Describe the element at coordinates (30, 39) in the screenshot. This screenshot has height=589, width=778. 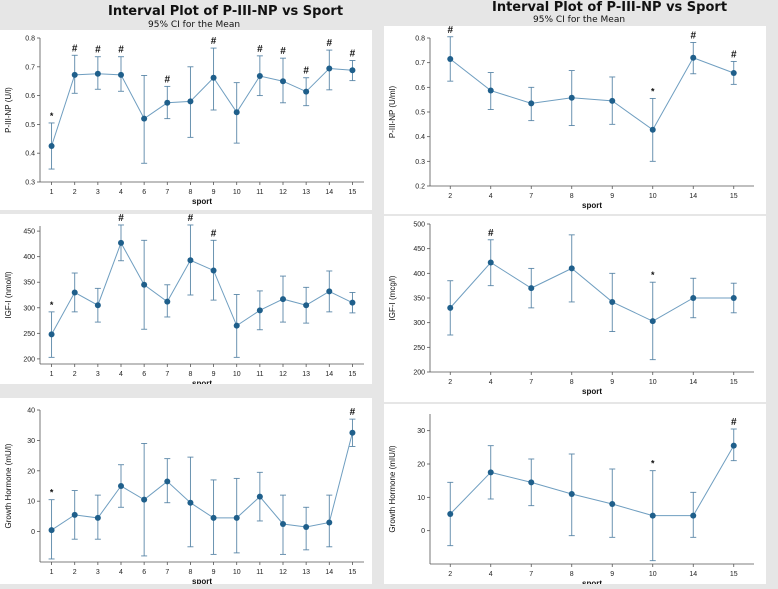
I see `y-tick-label: 0.8` at that location.